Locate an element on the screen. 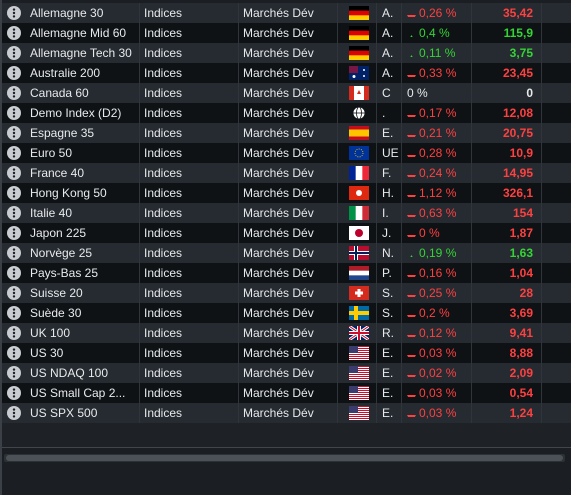  table-row: UK 100 Indices Marchés Dév R. 0,12 % 9,41 is located at coordinates (286, 333).